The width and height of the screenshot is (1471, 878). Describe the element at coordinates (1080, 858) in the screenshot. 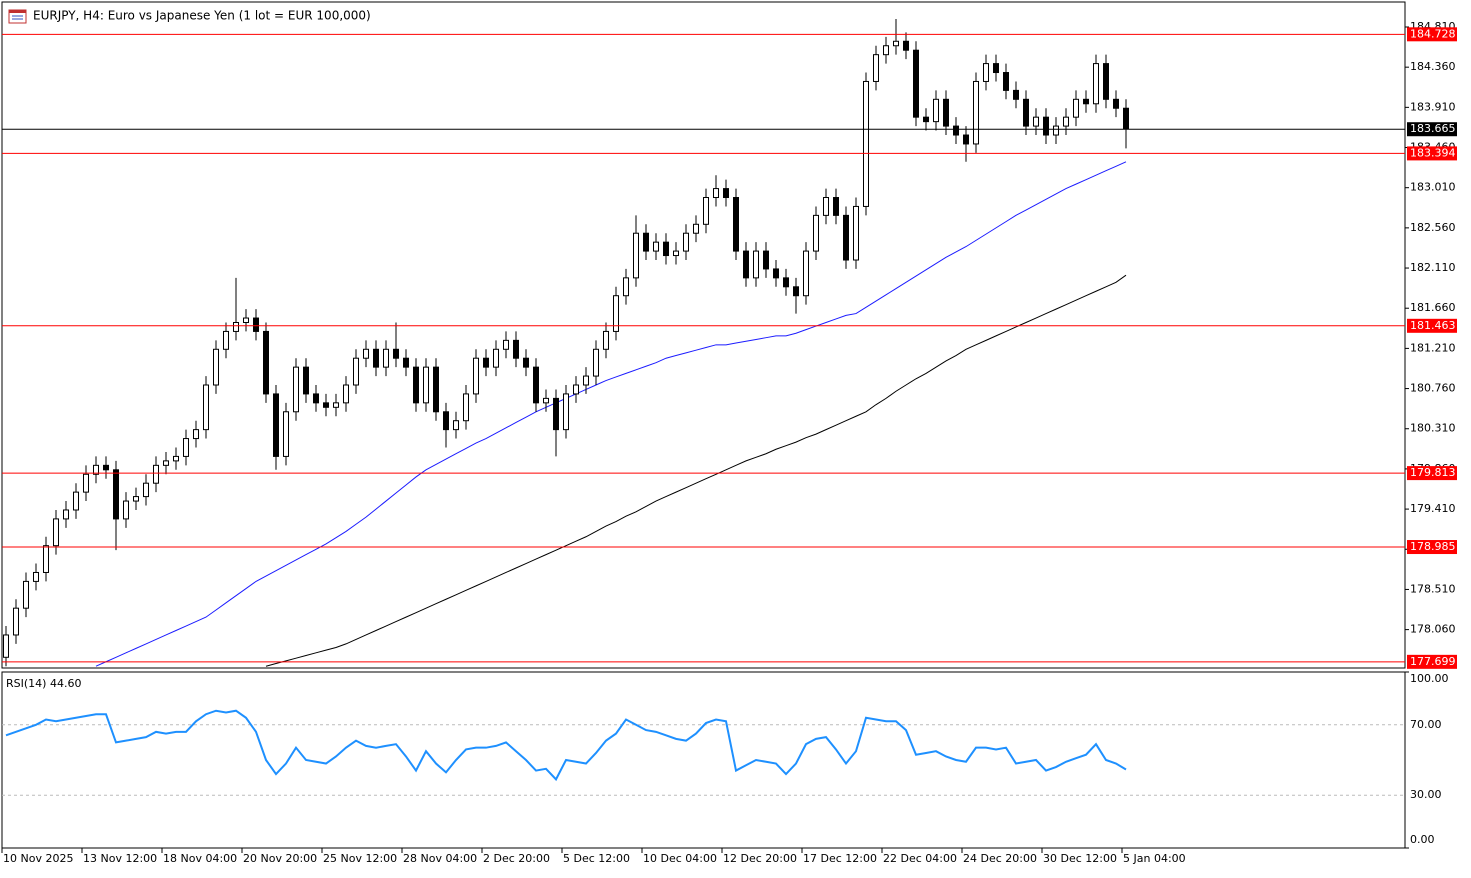

I see `x-tick-label: 30 Dec 12:00` at that location.